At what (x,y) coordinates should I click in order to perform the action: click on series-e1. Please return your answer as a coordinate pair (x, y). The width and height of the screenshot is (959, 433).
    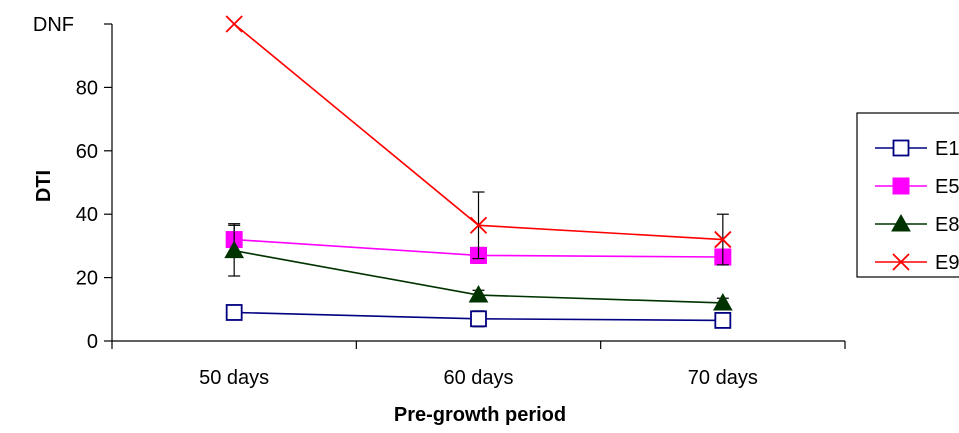
    Looking at the image, I should click on (478, 316).